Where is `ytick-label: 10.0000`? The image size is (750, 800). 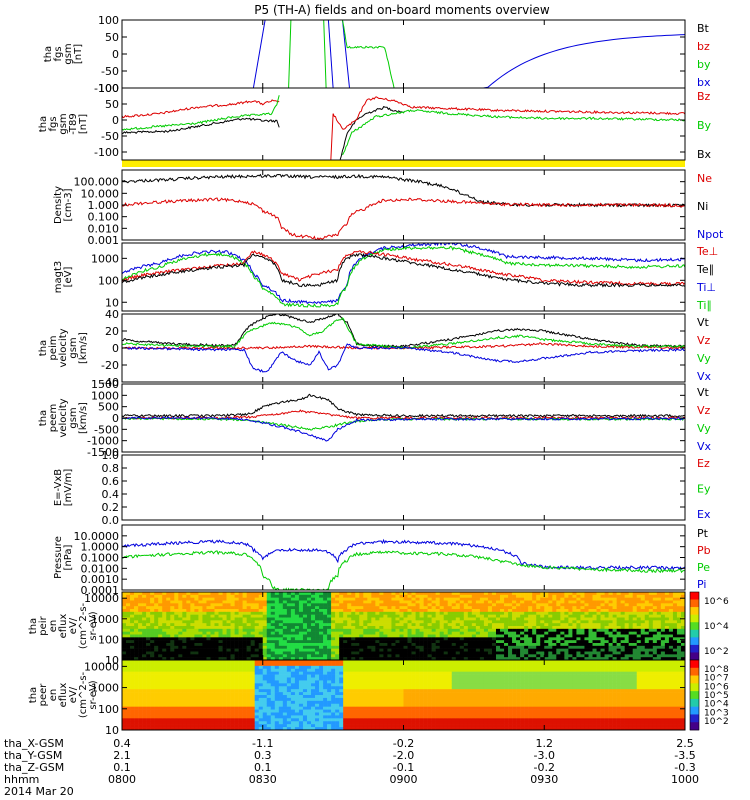 ytick-label: 10.0000 is located at coordinates (97, 536).